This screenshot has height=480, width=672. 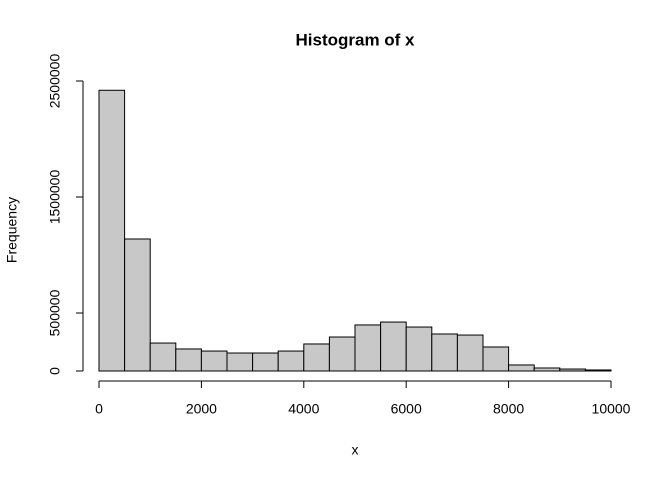 I want to click on x-axis-label: x, so click(x=355, y=450).